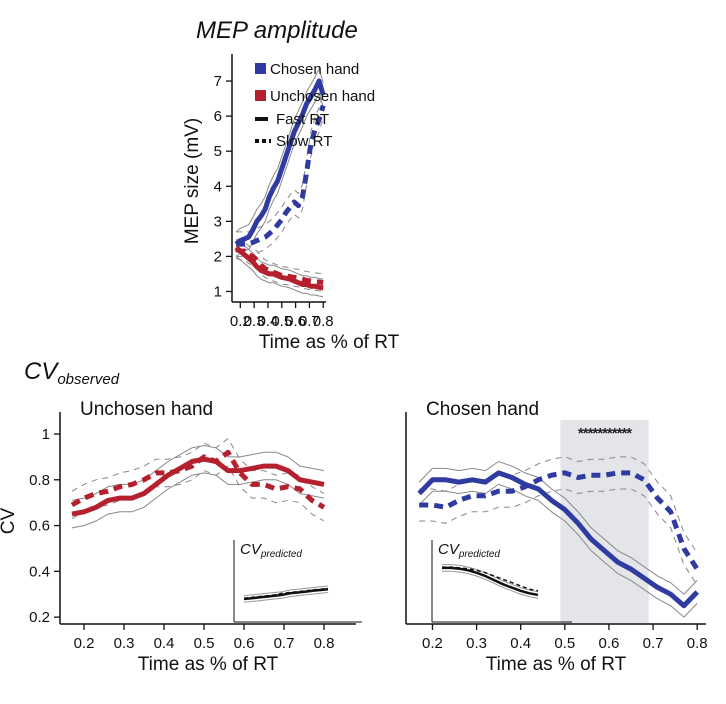 The image size is (726, 704). What do you see at coordinates (39, 571) in the screenshot?
I see `y-tick-label: 0.4` at bounding box center [39, 571].